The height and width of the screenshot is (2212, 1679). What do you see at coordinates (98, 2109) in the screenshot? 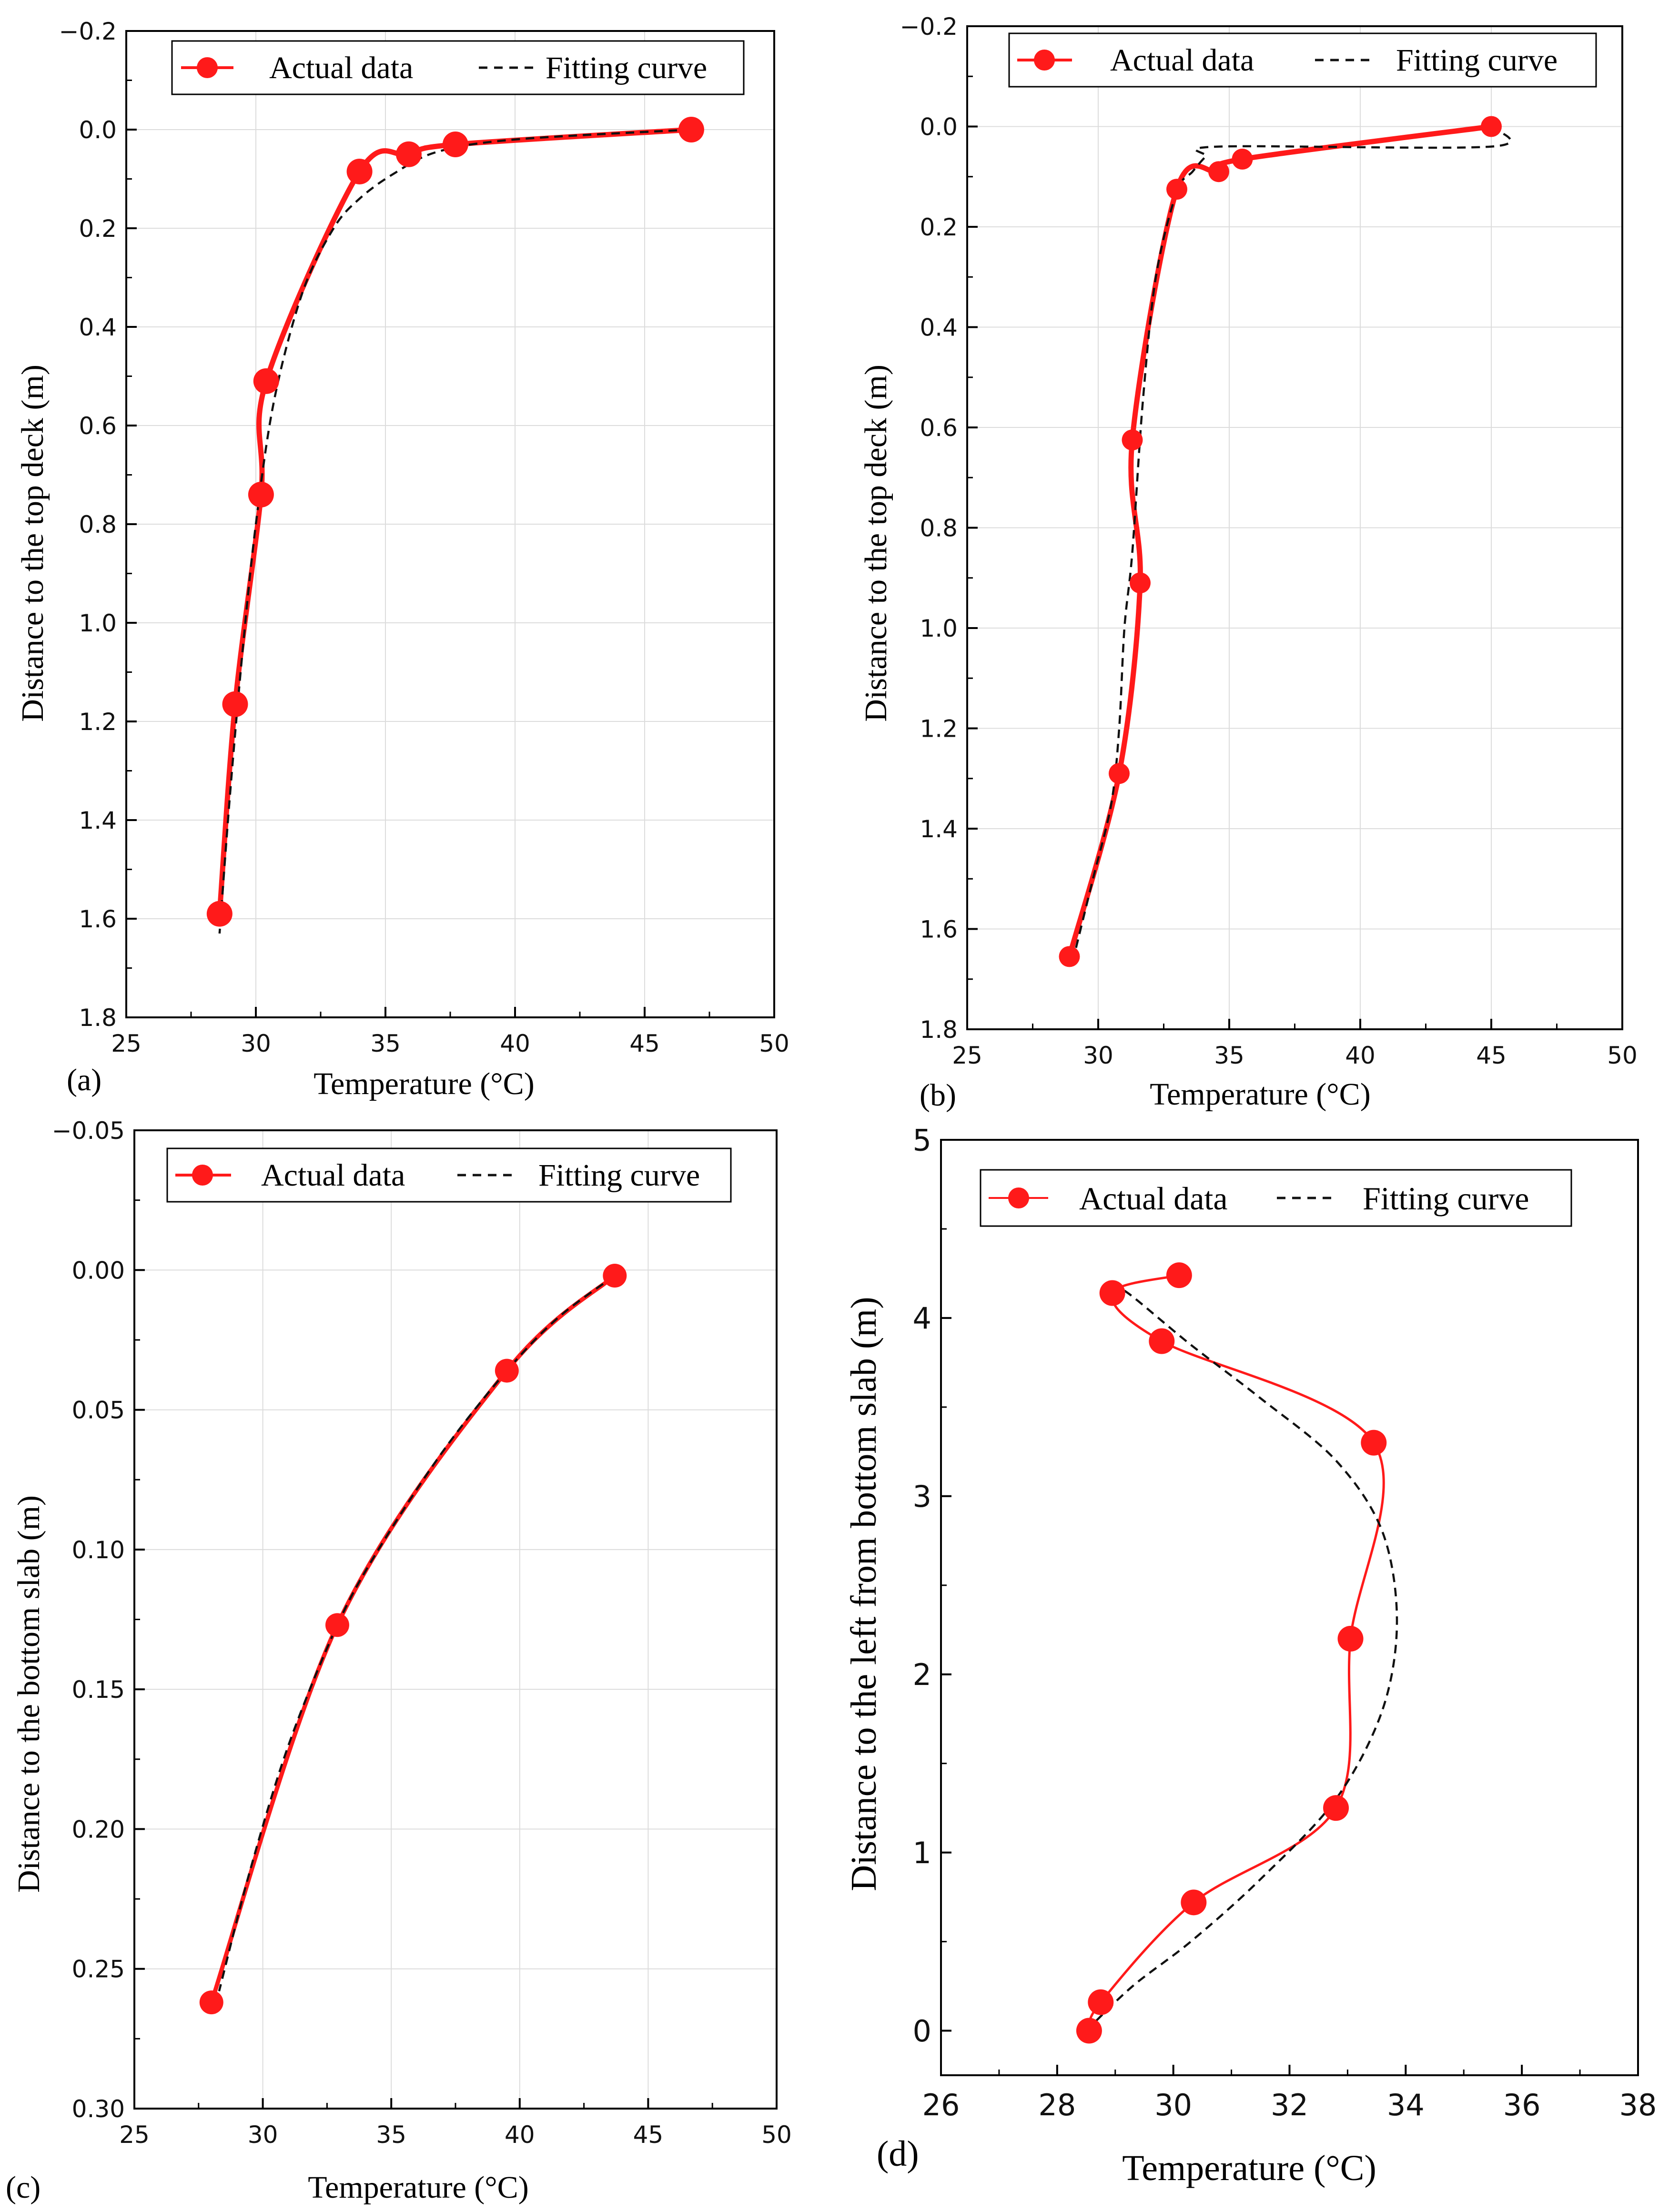
I see `y-tick-label: 0.30` at bounding box center [98, 2109].